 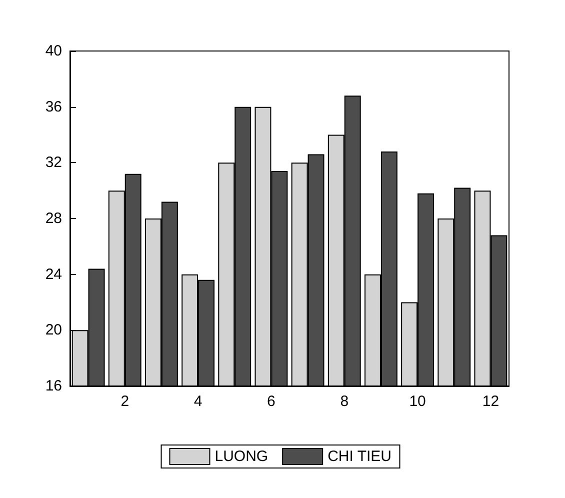 What do you see at coordinates (53, 274) in the screenshot?
I see `y-tick-label: 24` at bounding box center [53, 274].